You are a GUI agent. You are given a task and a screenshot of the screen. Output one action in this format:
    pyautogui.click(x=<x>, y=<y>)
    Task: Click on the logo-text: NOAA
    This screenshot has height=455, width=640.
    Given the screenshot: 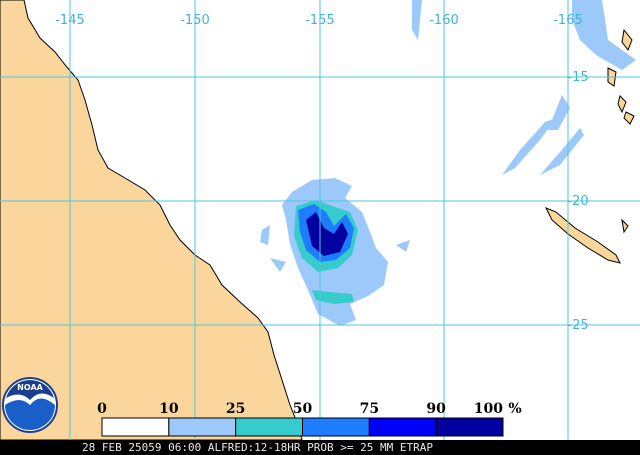 What is the action you would take?
    pyautogui.click(x=30, y=387)
    